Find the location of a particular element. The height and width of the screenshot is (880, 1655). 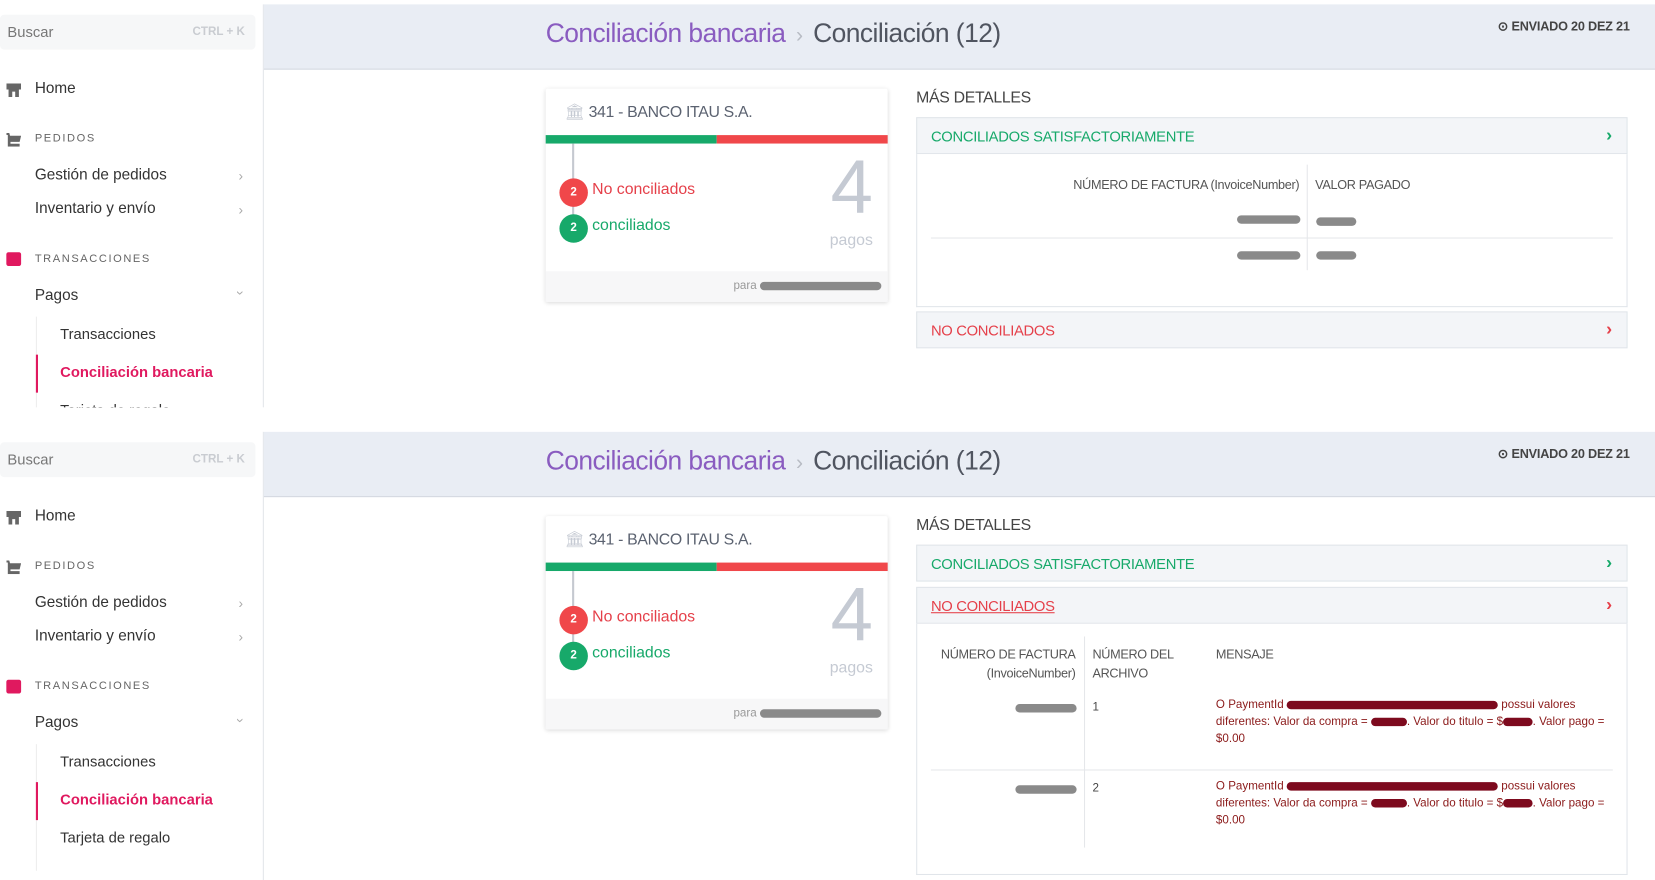

redacted-value is located at coordinates (1336, 221).